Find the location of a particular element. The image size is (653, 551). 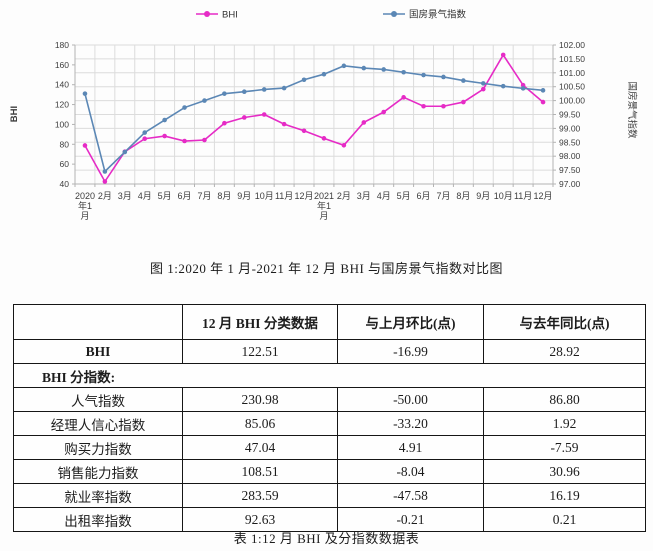

row-value: -0.21 is located at coordinates (410, 519).